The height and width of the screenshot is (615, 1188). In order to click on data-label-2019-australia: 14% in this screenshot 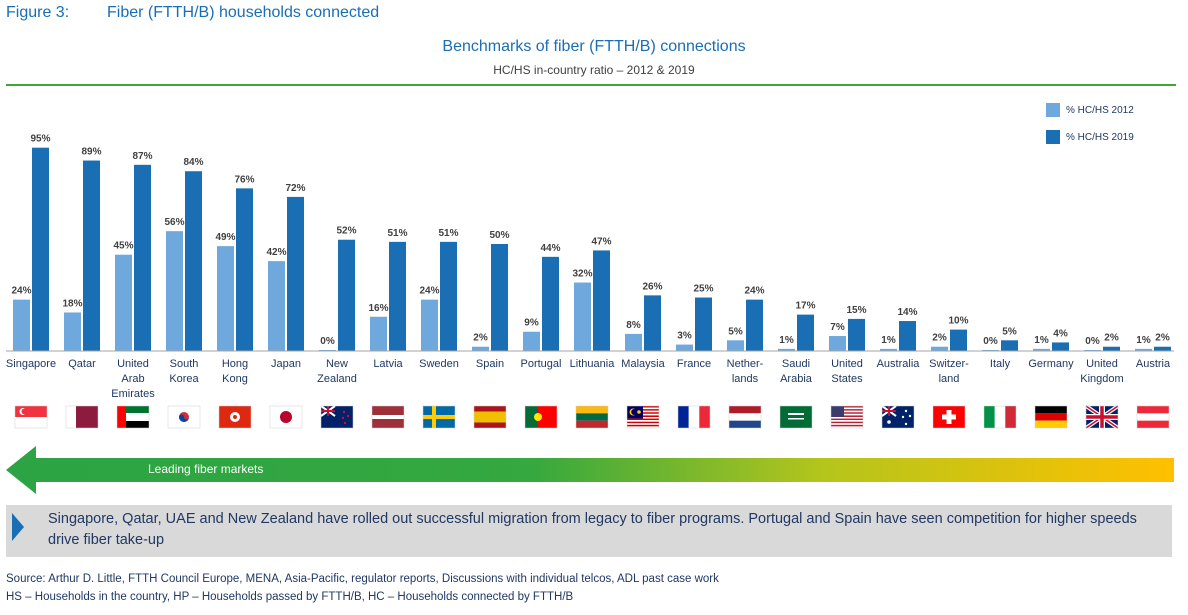, I will do `click(907, 312)`.